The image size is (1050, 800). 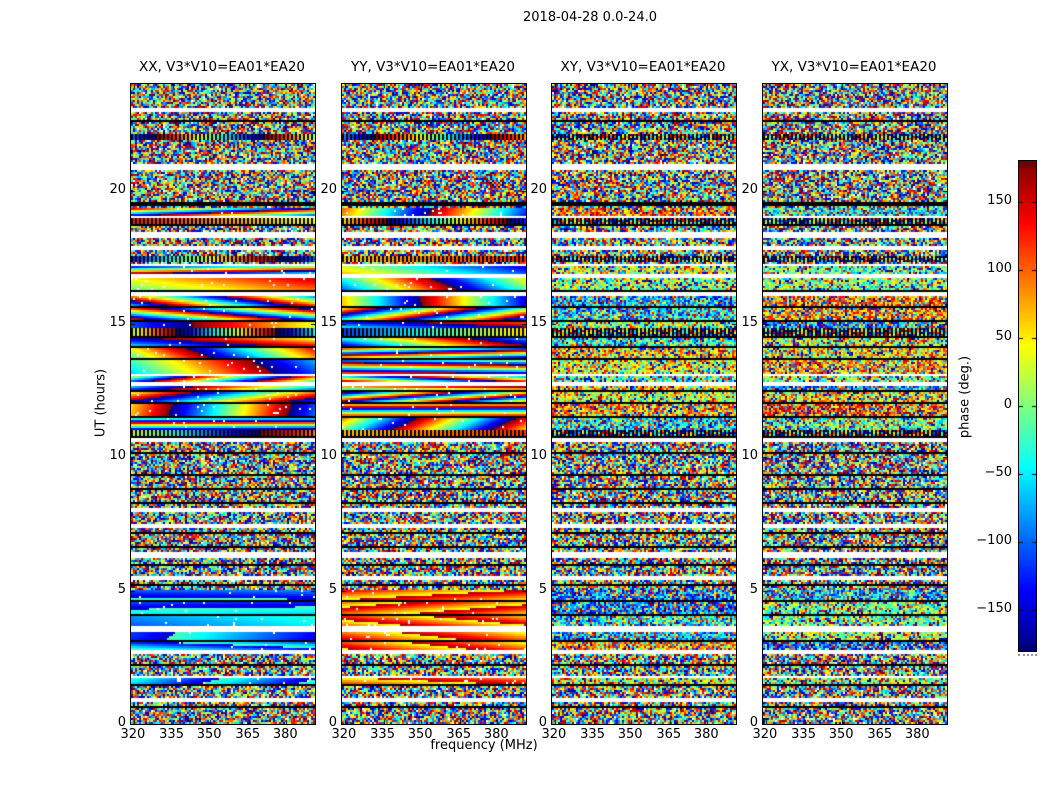 What do you see at coordinates (643, 67) in the screenshot?
I see `panel-title-xy: XY, V3*V10=EA01*EA20` at bounding box center [643, 67].